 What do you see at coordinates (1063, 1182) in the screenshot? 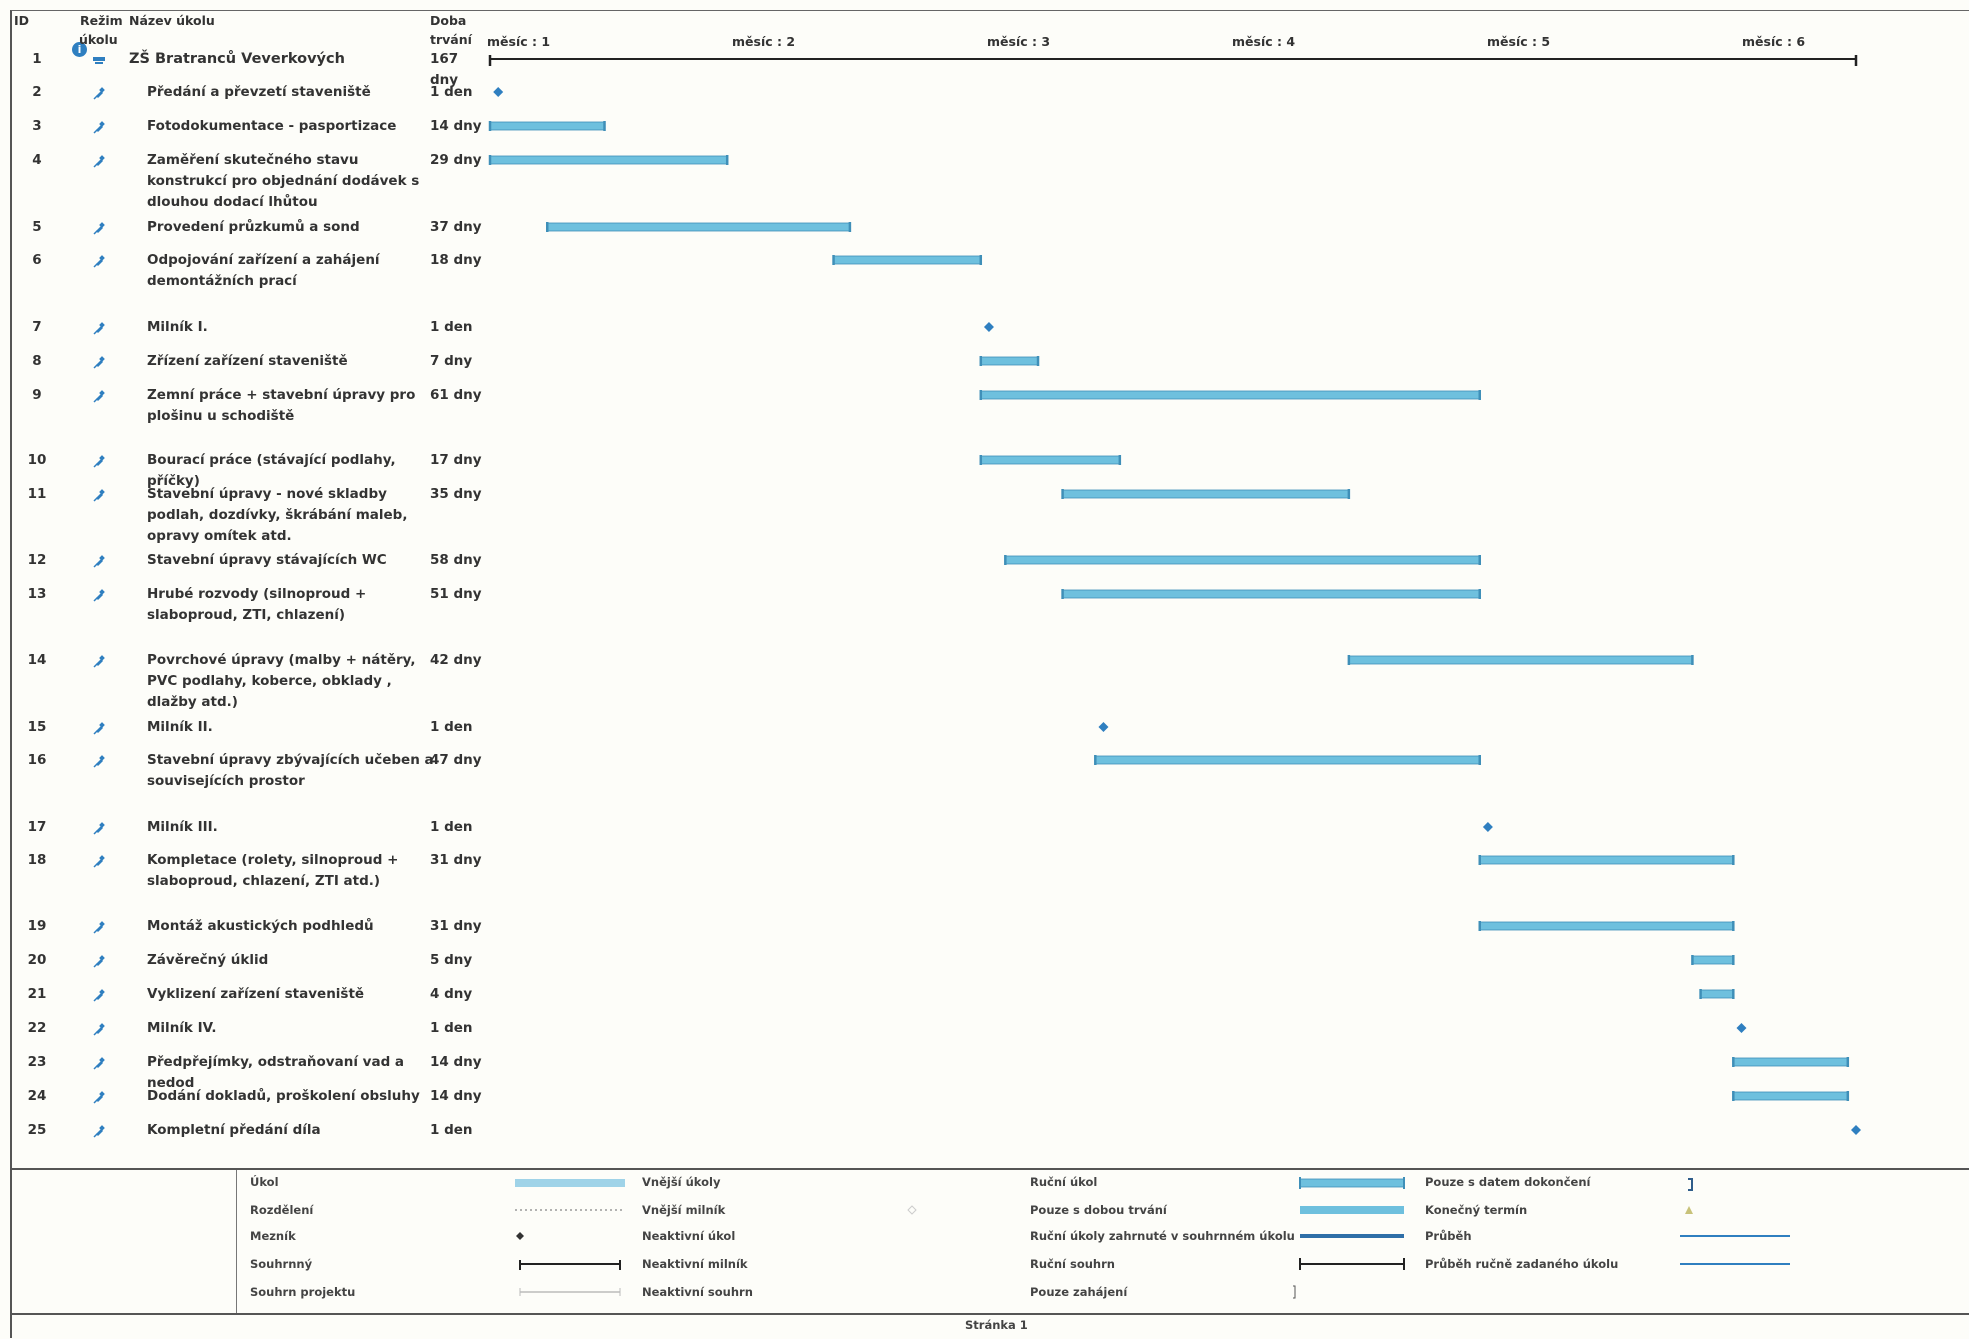
I see `legend-label: Ruční úkol` at bounding box center [1063, 1182].